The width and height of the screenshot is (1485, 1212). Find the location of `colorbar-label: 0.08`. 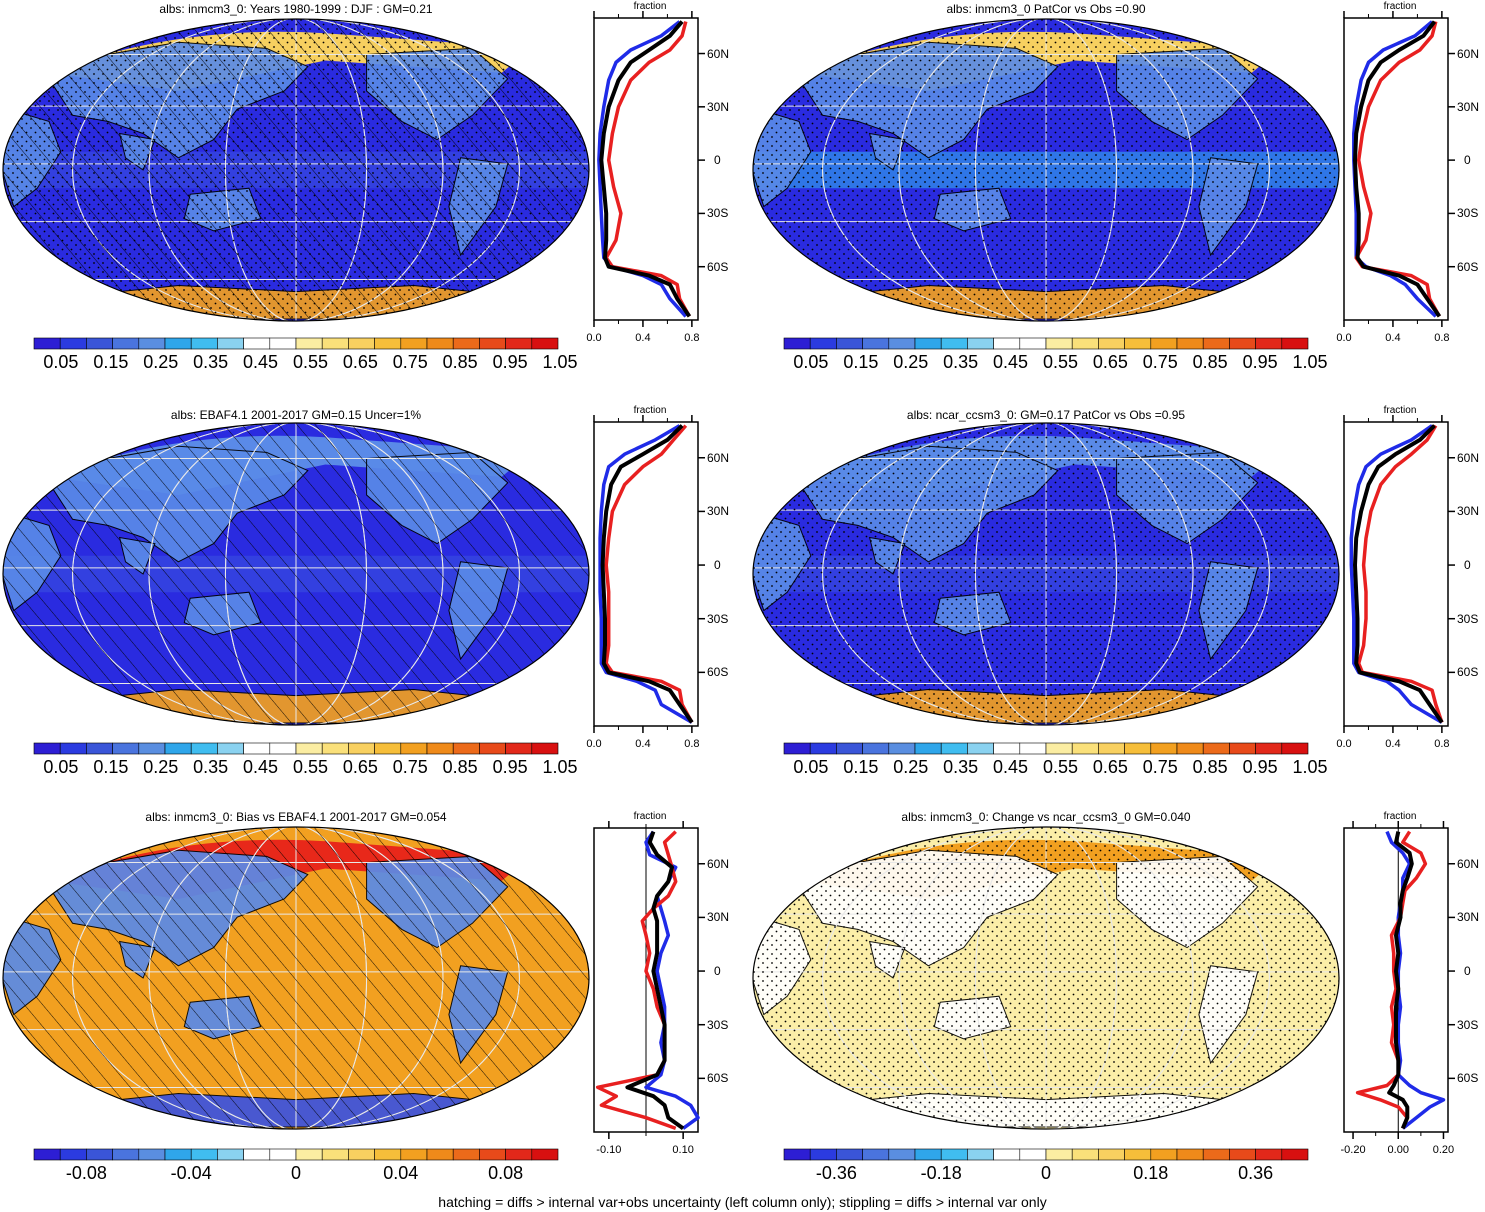

colorbar-label: 0.08 is located at coordinates (506, 1173).